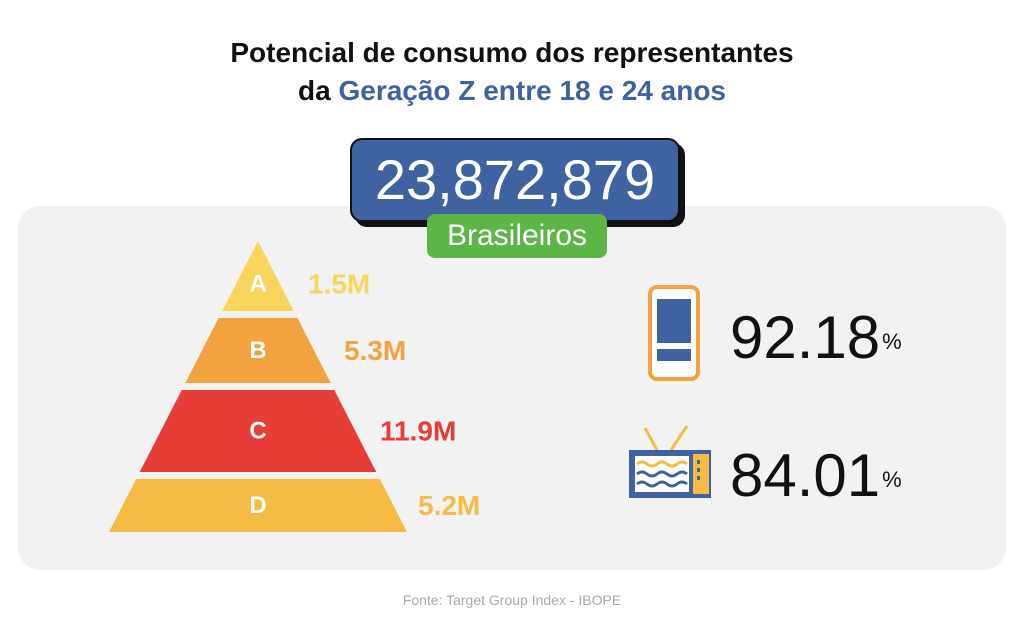 This screenshot has width=1024, height=635. I want to click on title-line-2: da Geração Z entre 18 e 24 anos, so click(512, 91).